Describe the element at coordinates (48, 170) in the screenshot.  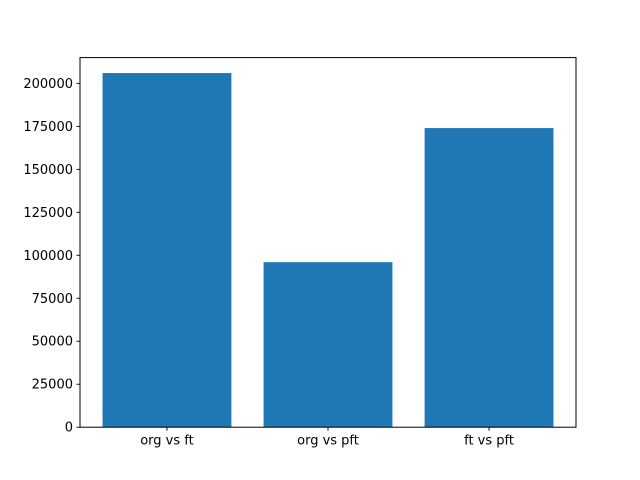
I see `y-tick-label: 150000` at that location.